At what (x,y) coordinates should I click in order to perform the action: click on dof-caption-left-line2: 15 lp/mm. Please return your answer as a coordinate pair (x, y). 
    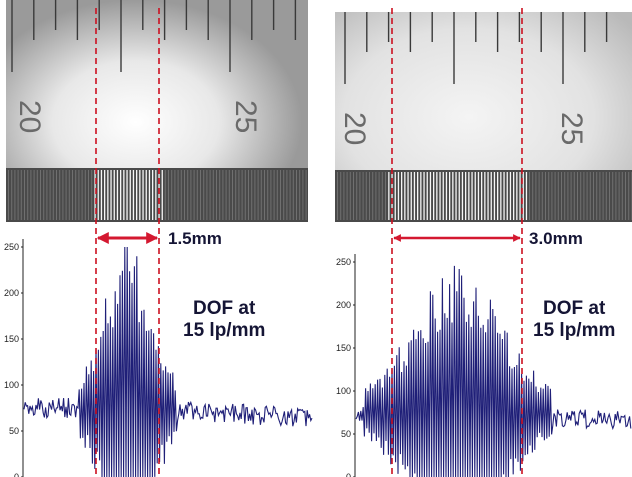
    Looking at the image, I should click on (224, 330).